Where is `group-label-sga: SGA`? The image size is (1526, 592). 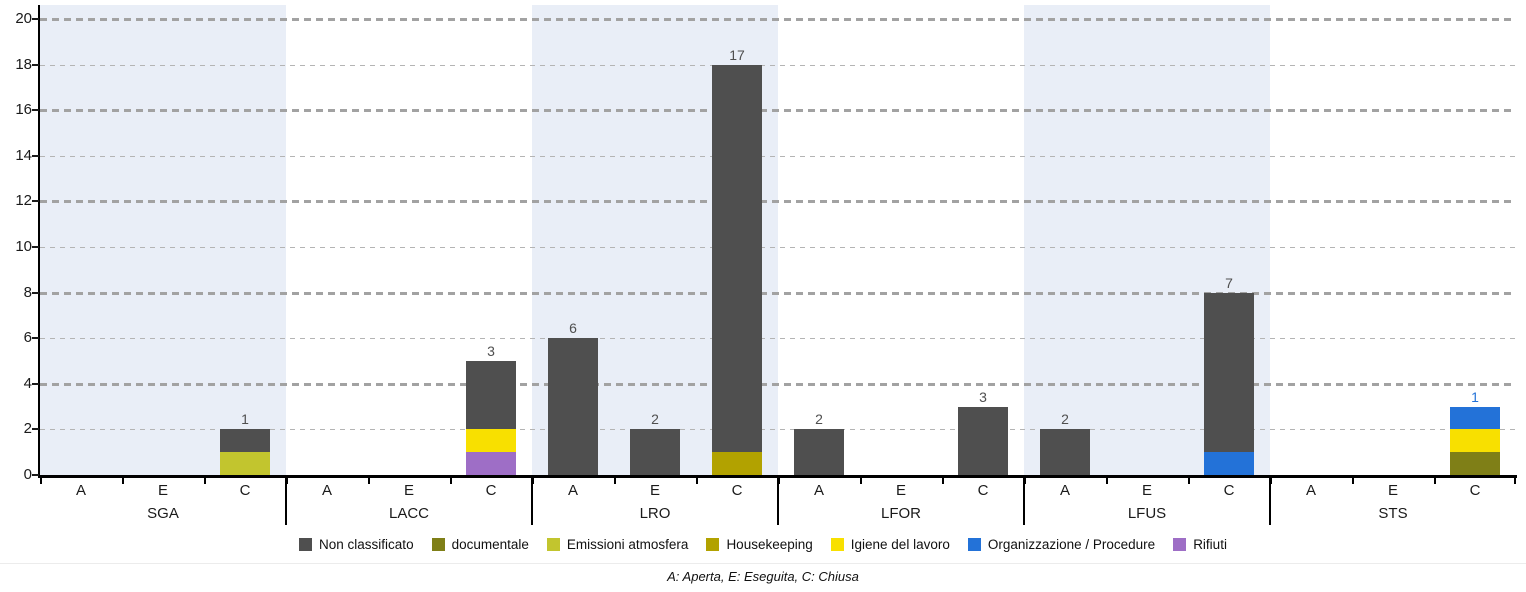 group-label-sga: SGA is located at coordinates (163, 513).